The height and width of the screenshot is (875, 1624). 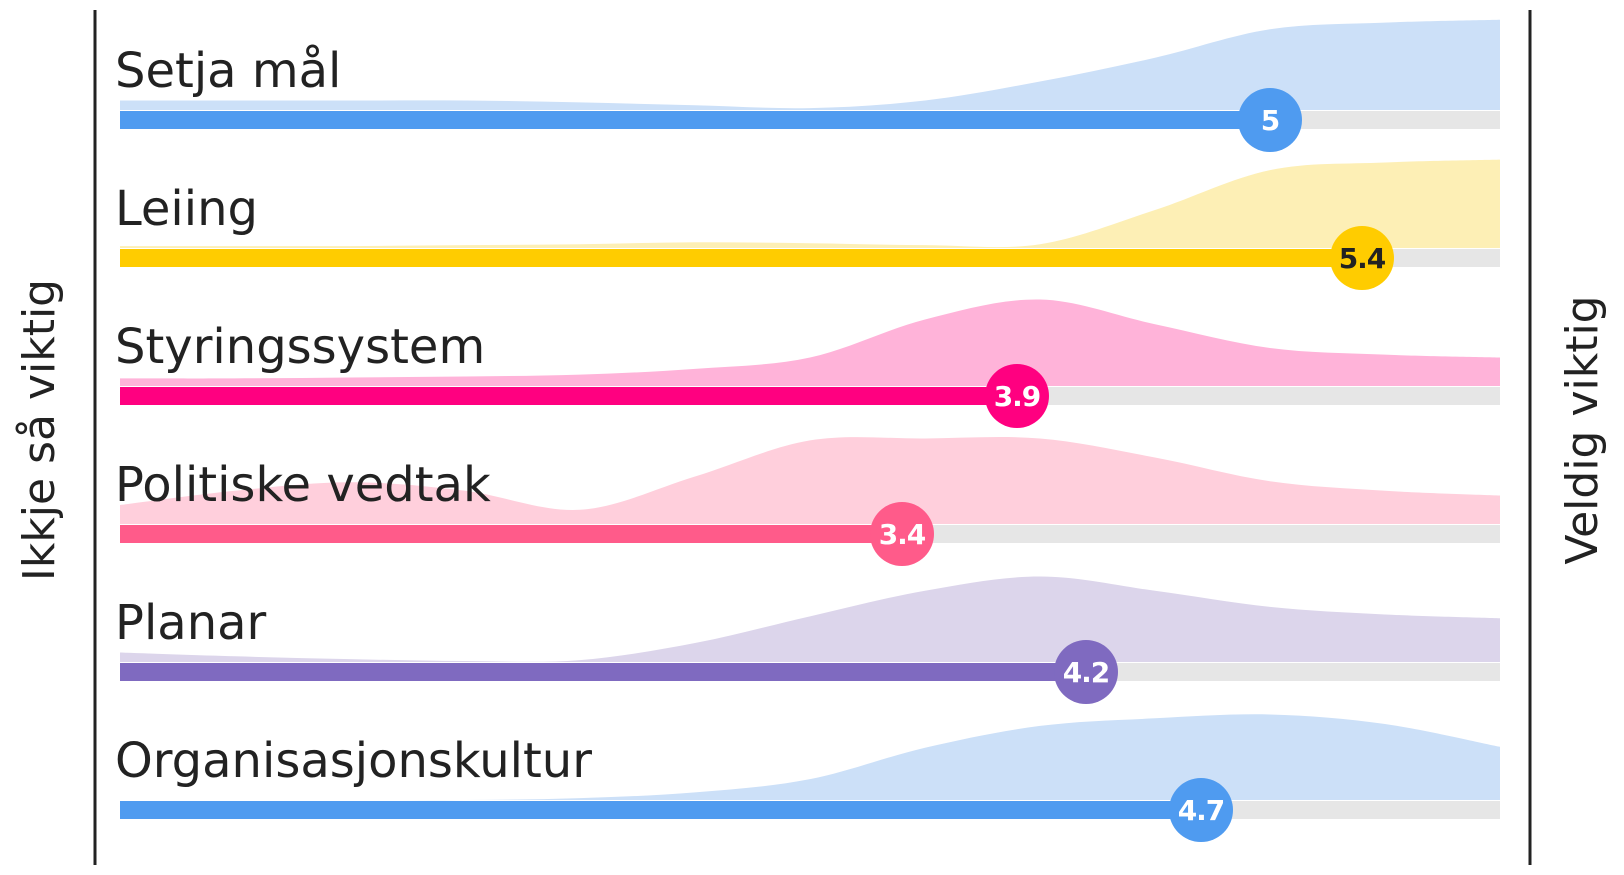 I want to click on value-label: 3.4, so click(x=902, y=534).